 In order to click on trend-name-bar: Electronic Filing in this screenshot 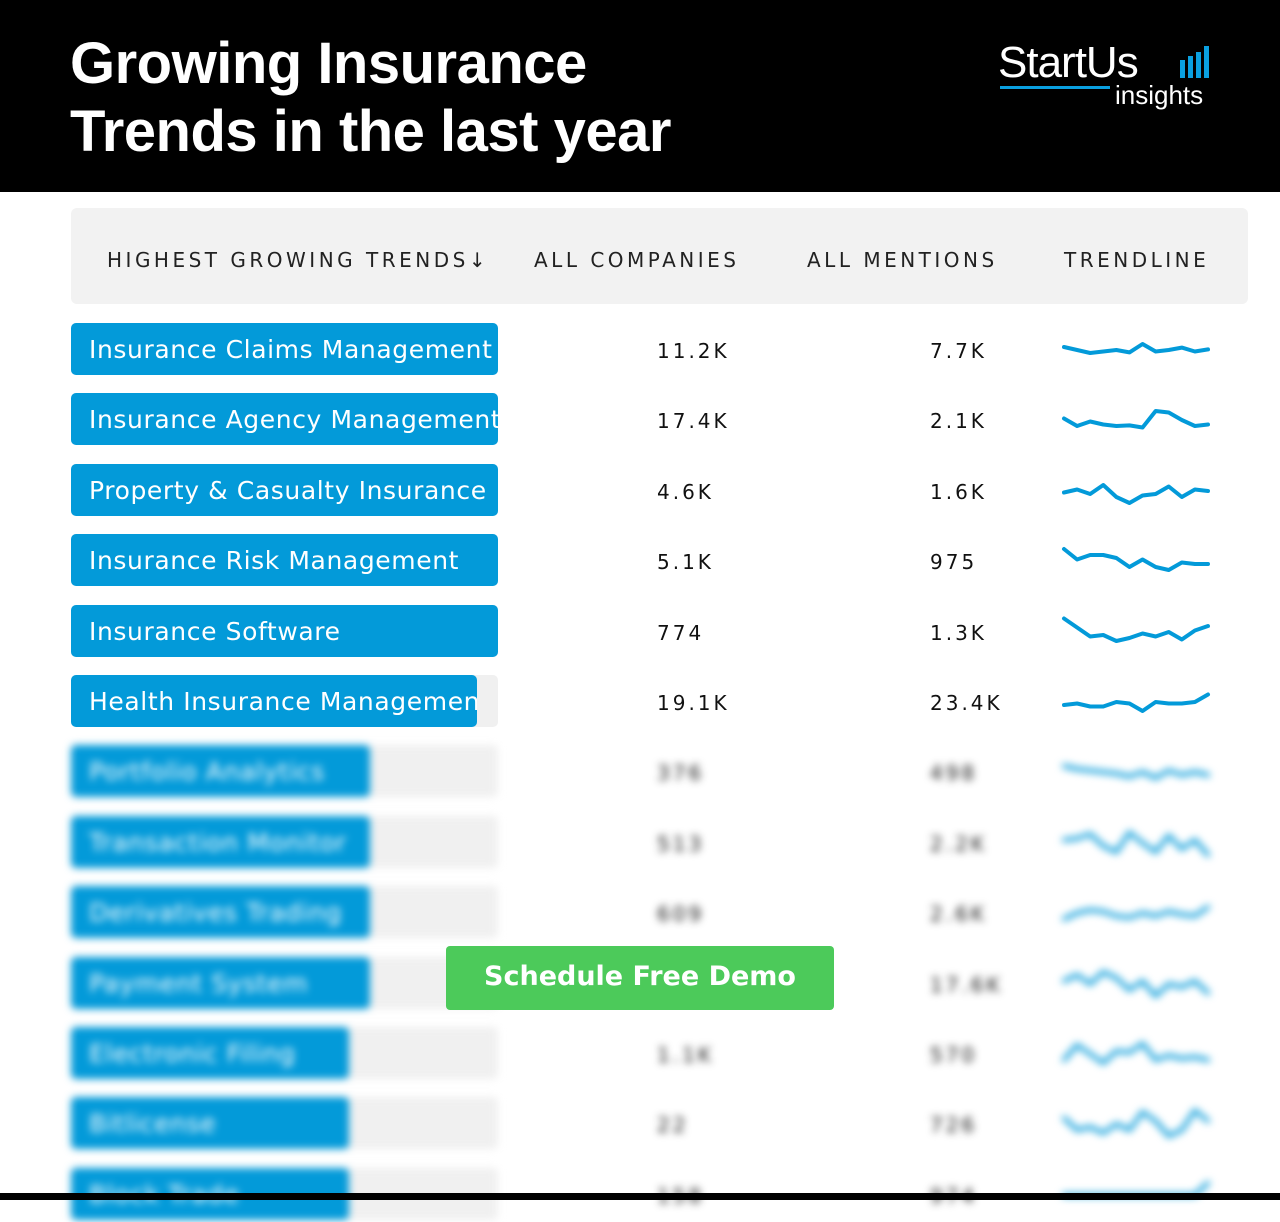, I will do `click(210, 1053)`.